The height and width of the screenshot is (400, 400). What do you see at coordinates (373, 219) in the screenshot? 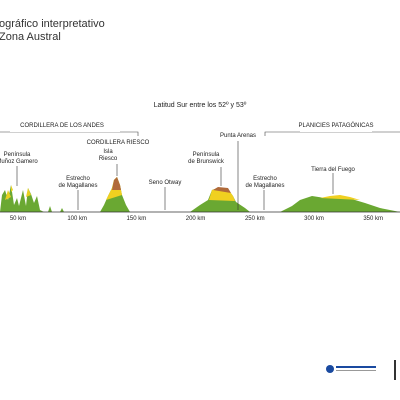
I see `distance-label: 350 km` at bounding box center [373, 219].